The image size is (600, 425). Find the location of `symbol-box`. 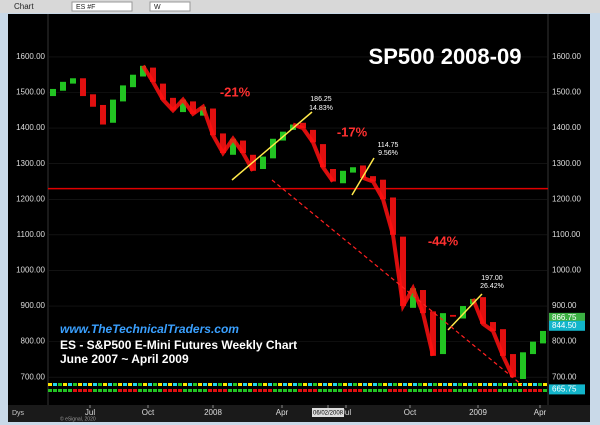

symbol-box is located at coordinates (102, 6).